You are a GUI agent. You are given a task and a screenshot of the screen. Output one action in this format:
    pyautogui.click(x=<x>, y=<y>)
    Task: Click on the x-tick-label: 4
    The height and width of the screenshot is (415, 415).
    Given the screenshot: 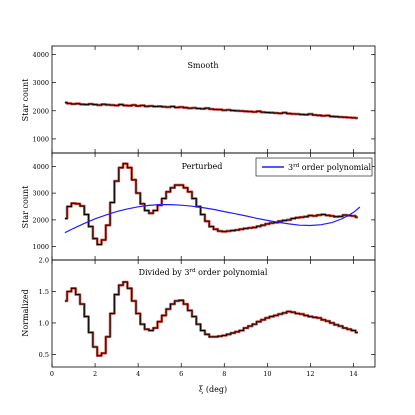 What is the action you would take?
    pyautogui.click(x=138, y=374)
    